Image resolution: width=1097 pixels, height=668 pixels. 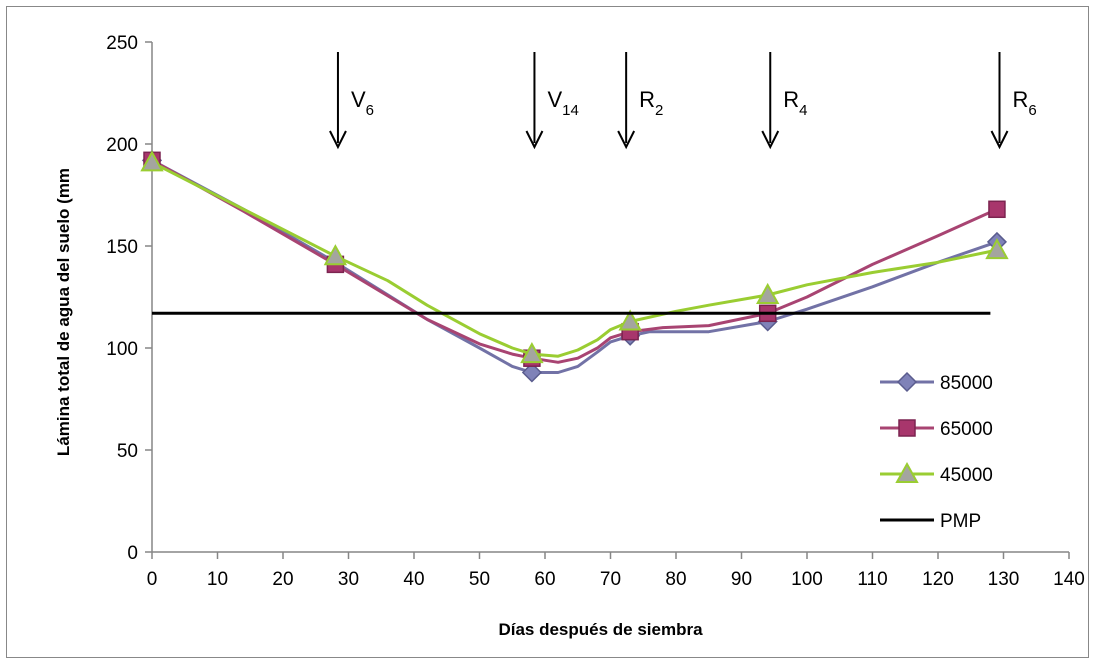 What do you see at coordinates (122, 349) in the screenshot?
I see `y-tick-label: 100` at bounding box center [122, 349].